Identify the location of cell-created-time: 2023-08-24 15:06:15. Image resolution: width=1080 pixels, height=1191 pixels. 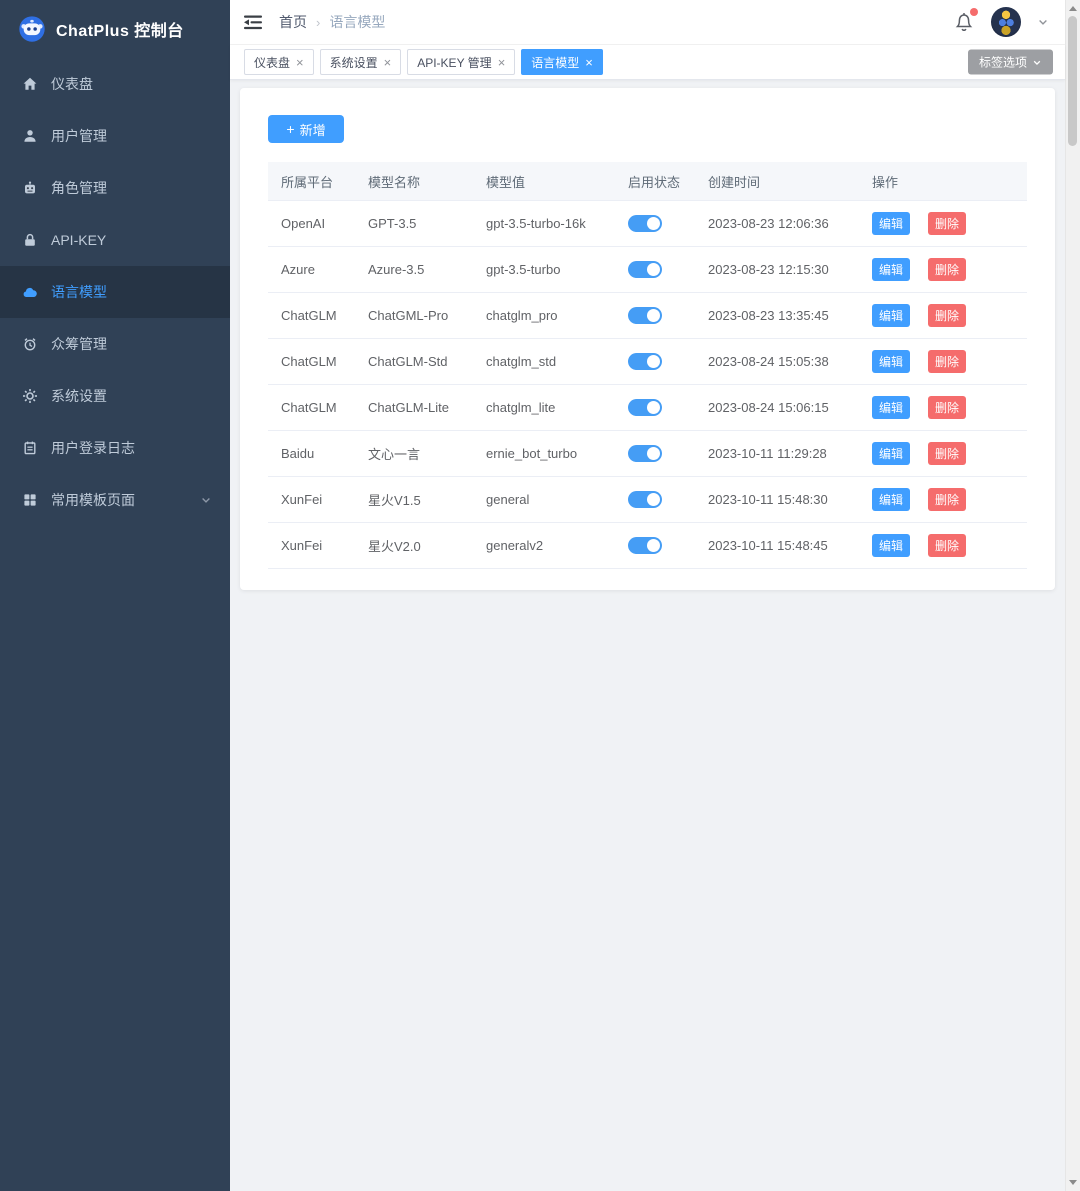
(768, 407).